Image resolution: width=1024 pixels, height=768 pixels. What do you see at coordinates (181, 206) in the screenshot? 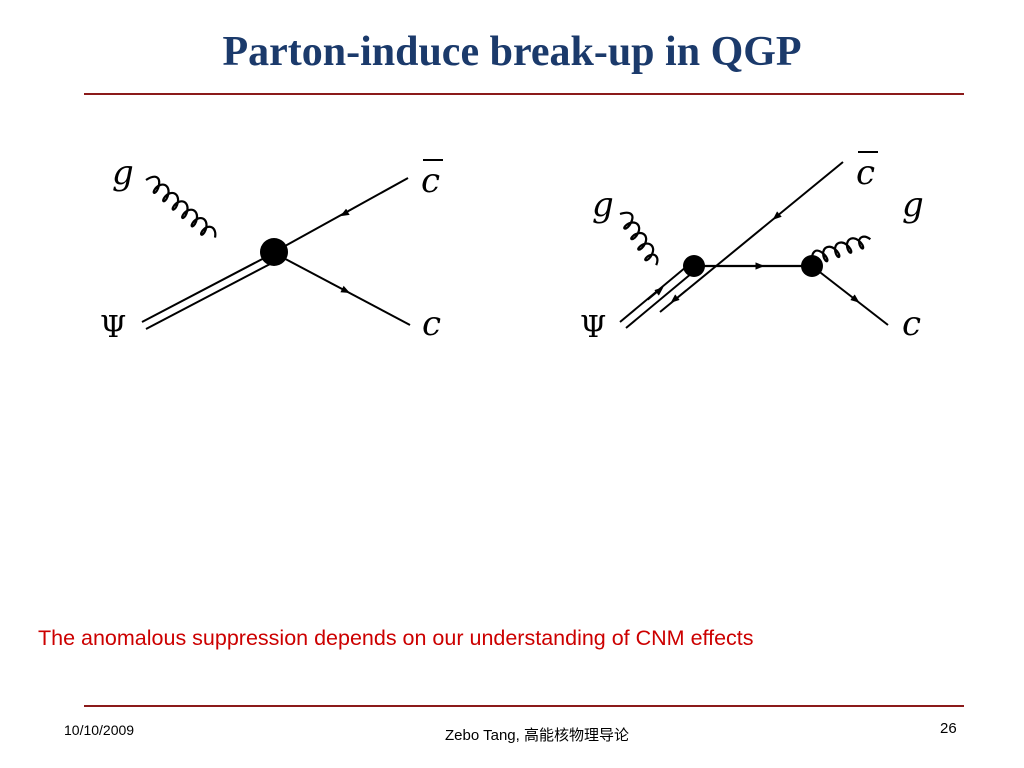
I see `gluon-line-in` at bounding box center [181, 206].